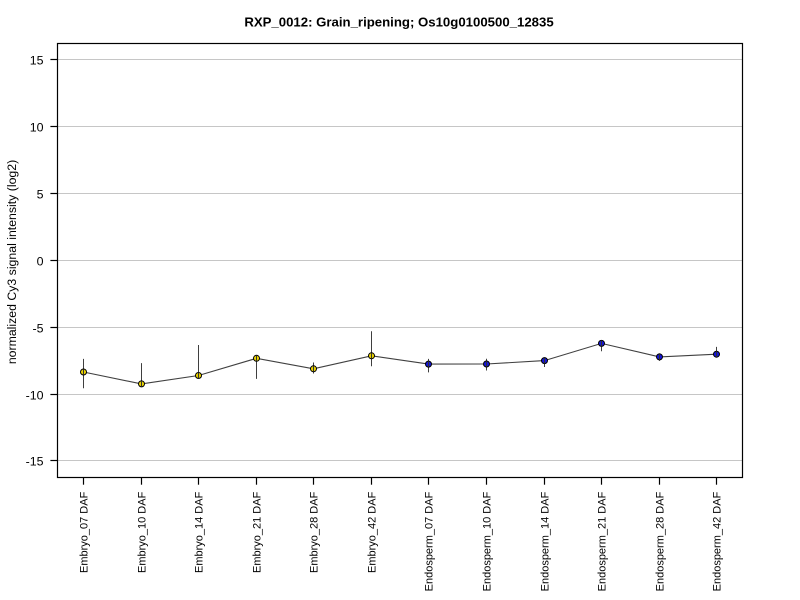 This screenshot has width=800, height=600. I want to click on svg-text:normalized Cy3 signal intensit: normalized Cy3 signal intensity (log2), so click(12, 262).